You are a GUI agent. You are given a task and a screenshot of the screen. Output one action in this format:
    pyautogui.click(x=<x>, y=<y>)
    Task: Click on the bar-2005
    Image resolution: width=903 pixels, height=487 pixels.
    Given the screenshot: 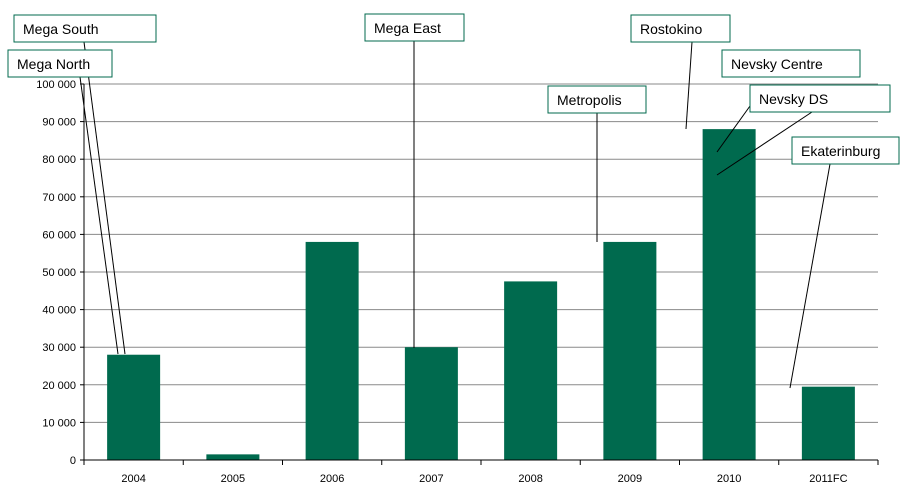 What is the action you would take?
    pyautogui.click(x=233, y=457)
    